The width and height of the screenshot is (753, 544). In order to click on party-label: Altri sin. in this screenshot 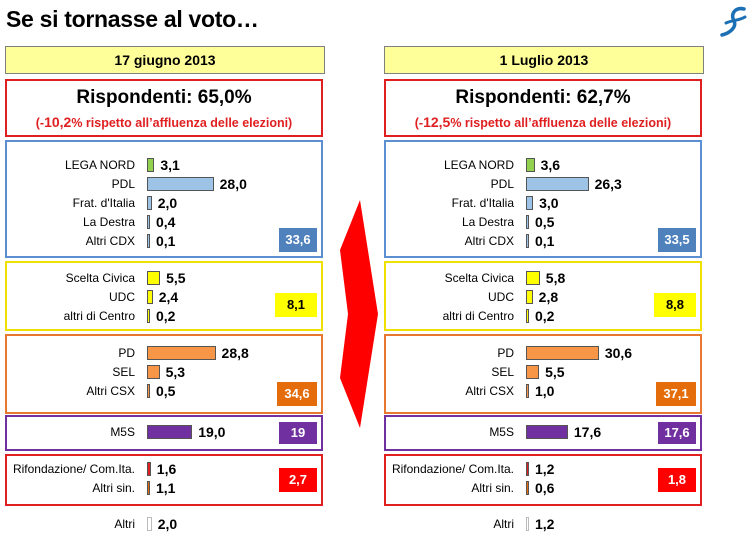, I will do `click(492, 488)`.